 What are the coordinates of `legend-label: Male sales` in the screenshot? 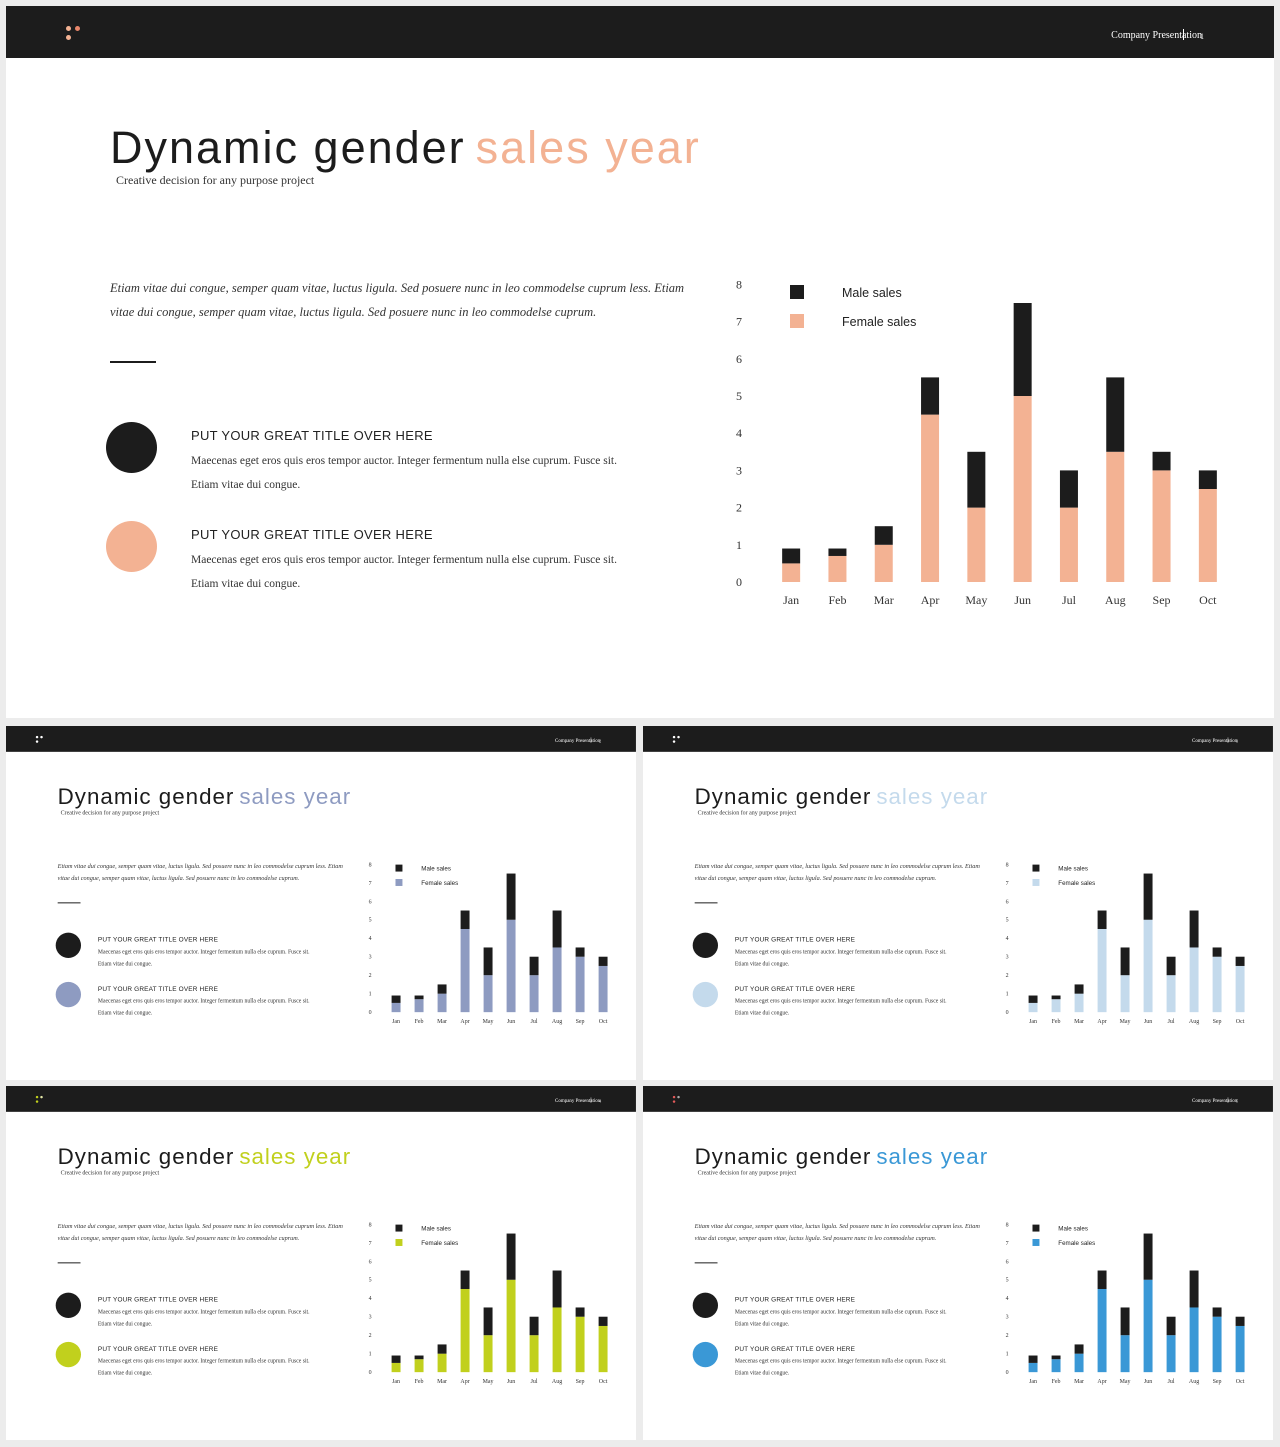 It's located at (436, 869).